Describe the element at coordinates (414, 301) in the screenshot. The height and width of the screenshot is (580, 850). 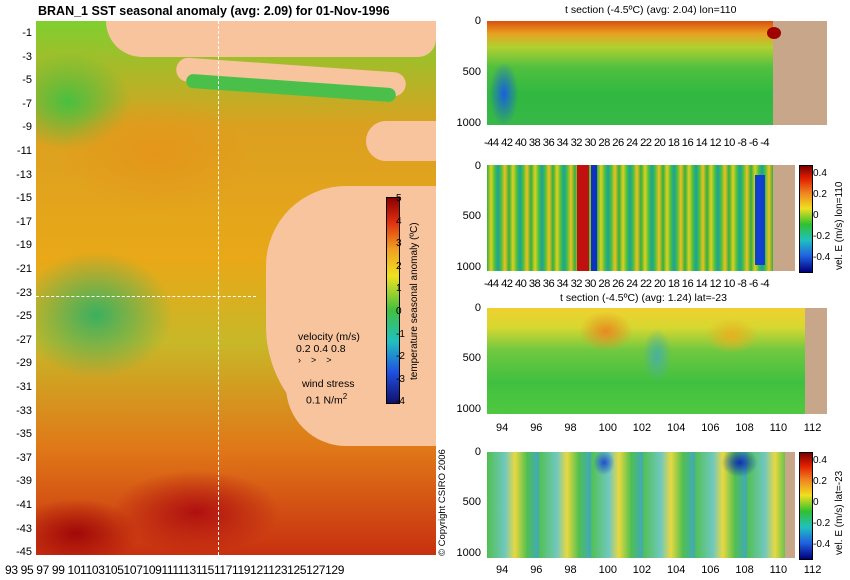
I see `sst-colorbar-label: temperature seasonal anomaly (ºC)` at that location.